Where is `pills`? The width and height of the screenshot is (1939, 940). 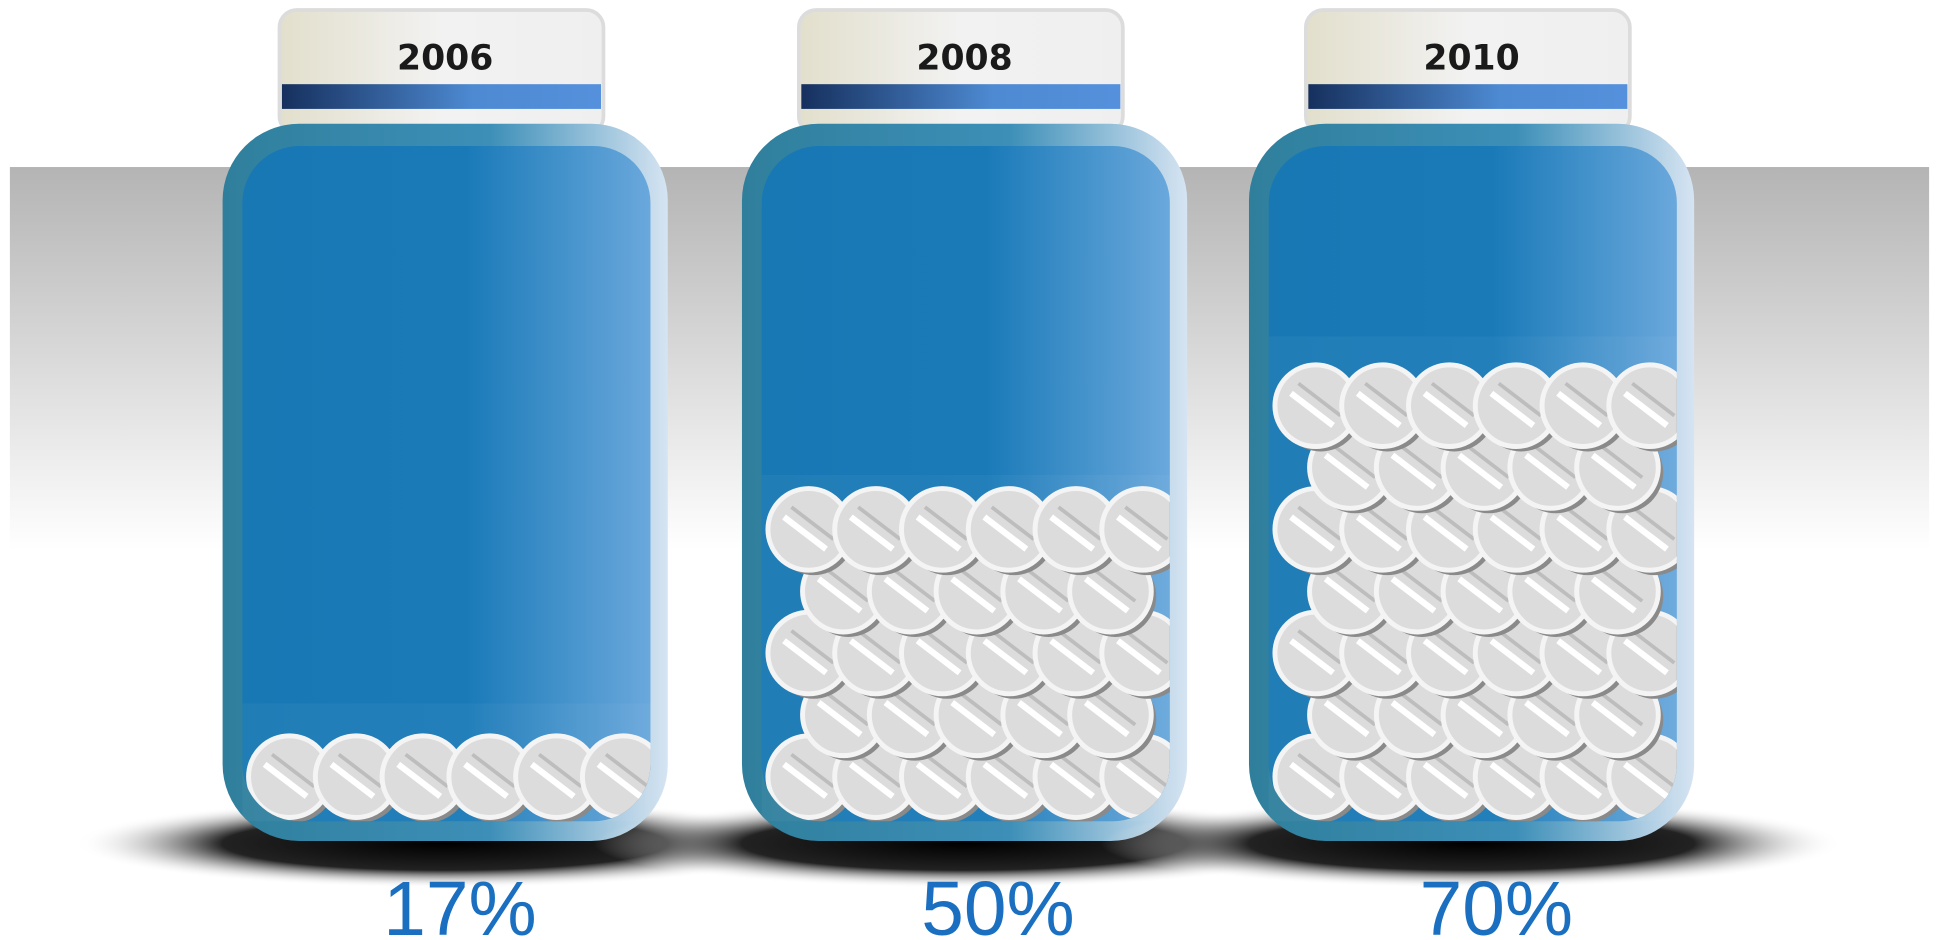
pills is located at coordinates (448, 777).